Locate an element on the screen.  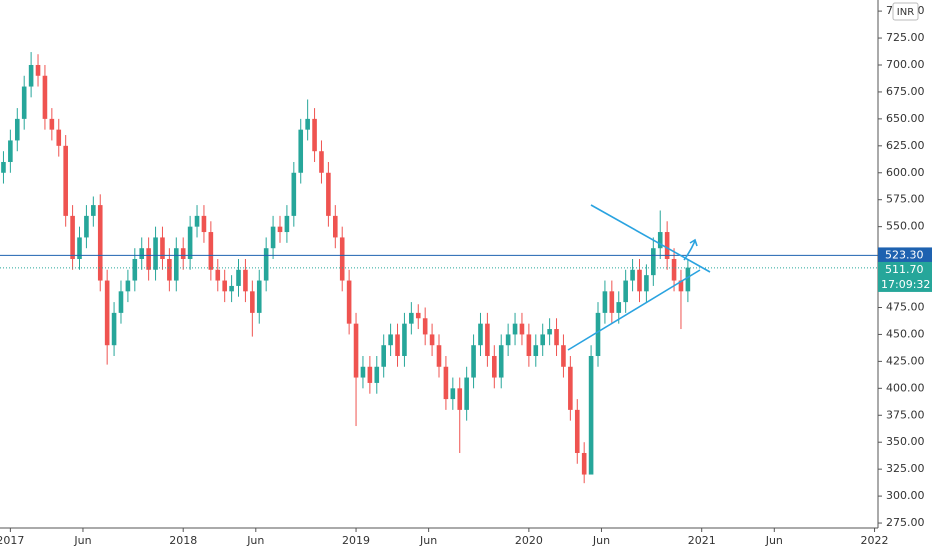
y-tick-label: 625.00 is located at coordinates (905, 145).